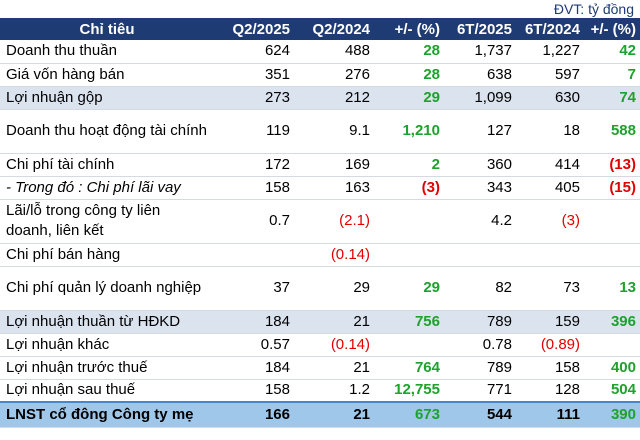  Describe the element at coordinates (550, 131) in the screenshot. I see `cell-h1-2024: 18` at that location.